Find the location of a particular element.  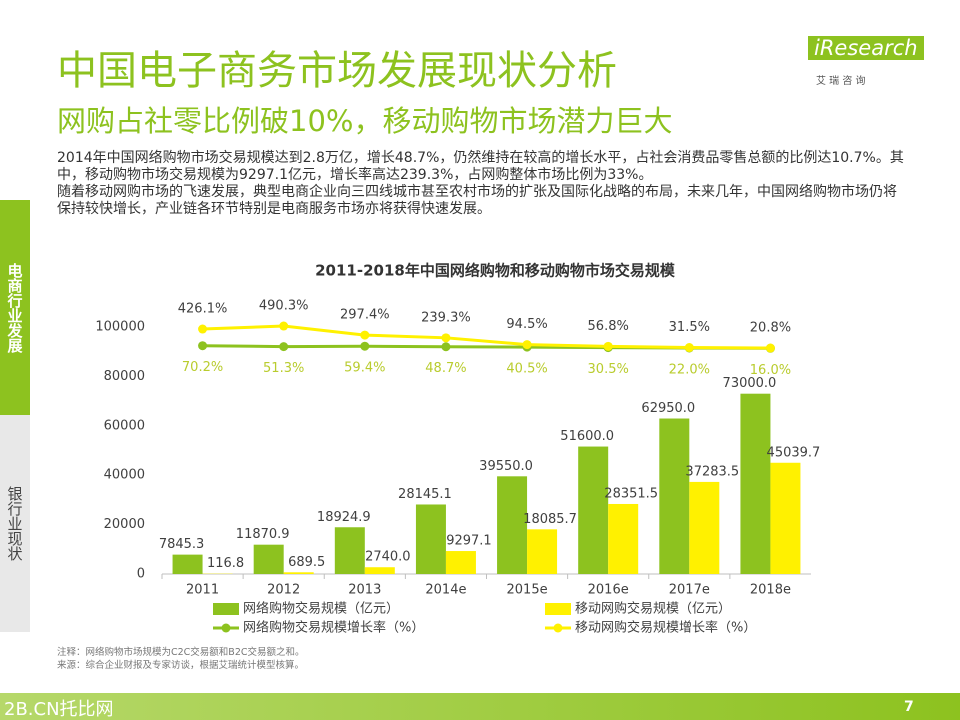

value-label: 51600.0 is located at coordinates (587, 436).